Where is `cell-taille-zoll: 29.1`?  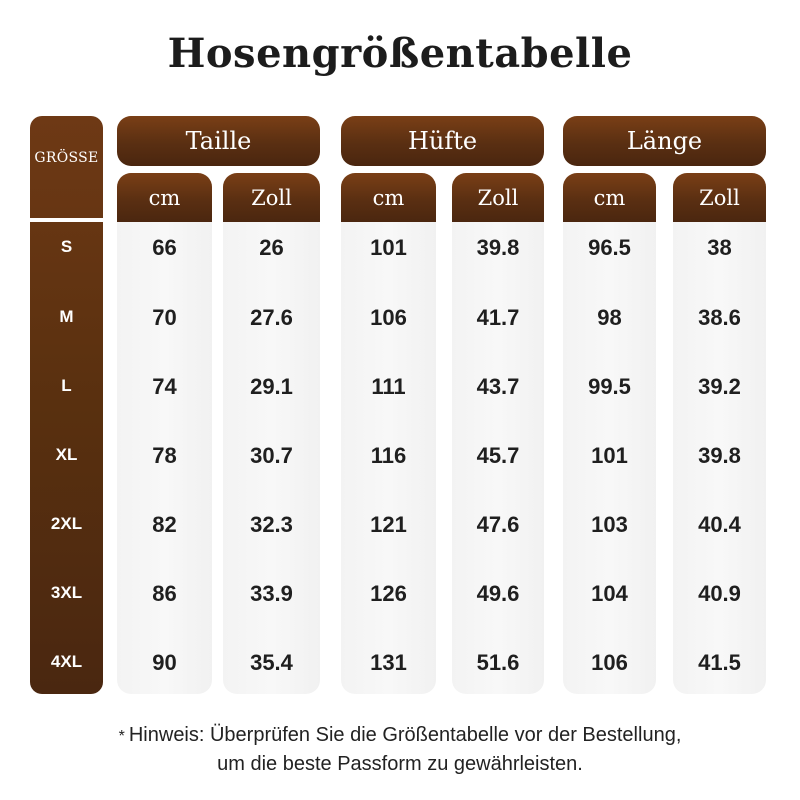
cell-taille-zoll: 29.1 is located at coordinates (271, 386).